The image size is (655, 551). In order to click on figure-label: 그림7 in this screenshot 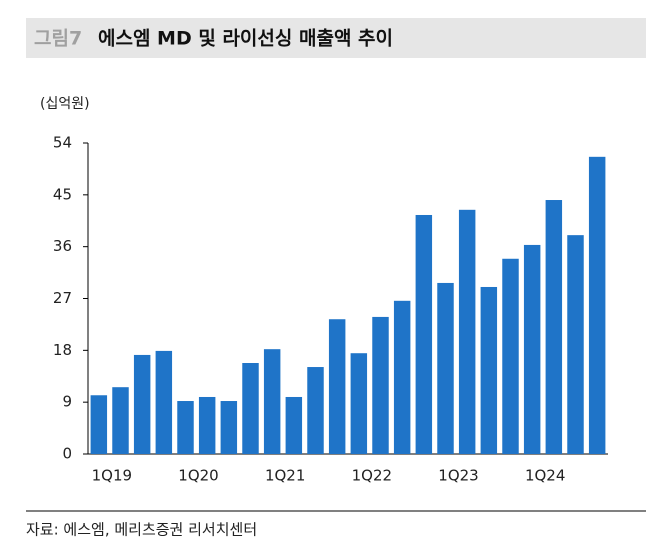, I will do `click(58, 39)`.